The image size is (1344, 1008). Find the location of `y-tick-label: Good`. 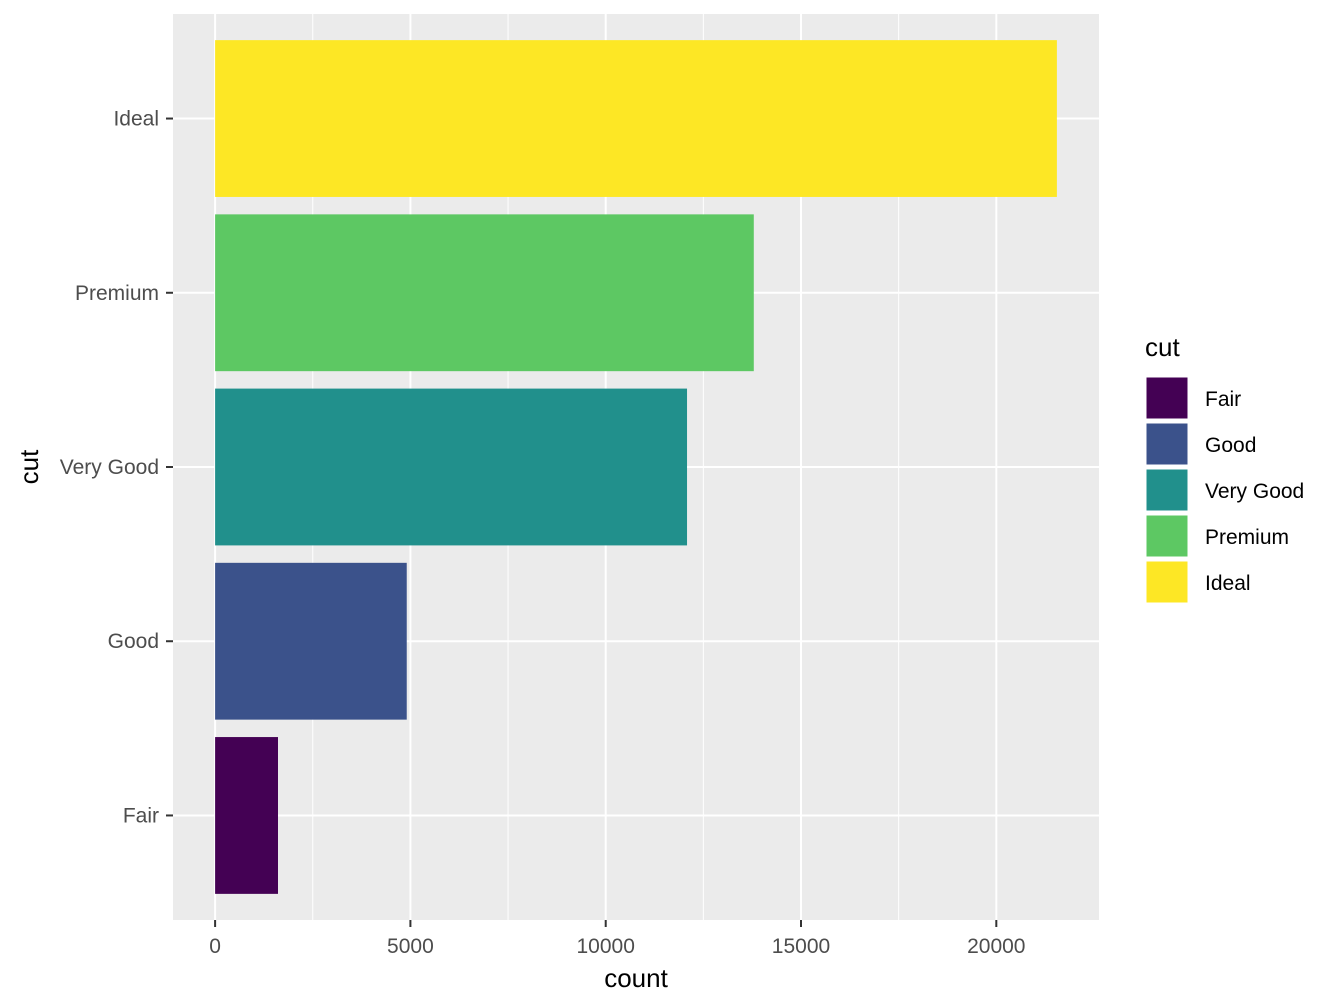

y-tick-label: Good is located at coordinates (133, 641).